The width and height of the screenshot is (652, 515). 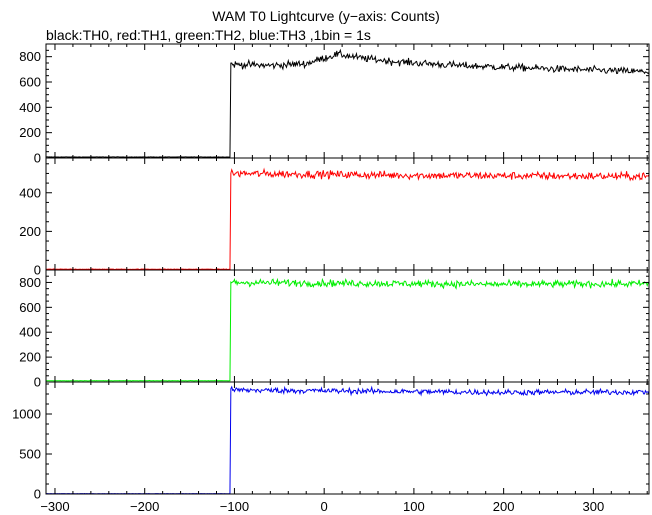 What do you see at coordinates (324, 506) in the screenshot?
I see `x-tick-label: 0` at bounding box center [324, 506].